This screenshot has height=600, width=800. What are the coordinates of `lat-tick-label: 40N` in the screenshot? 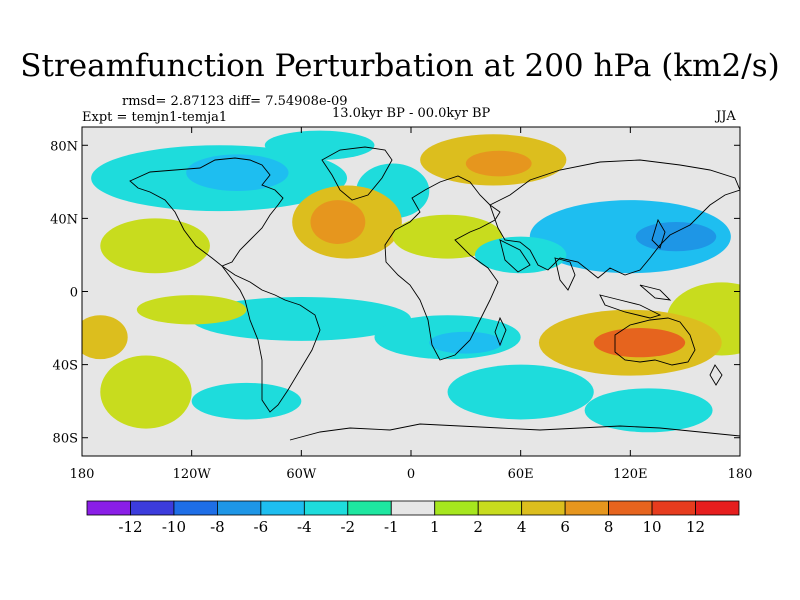 It's located at (64, 219).